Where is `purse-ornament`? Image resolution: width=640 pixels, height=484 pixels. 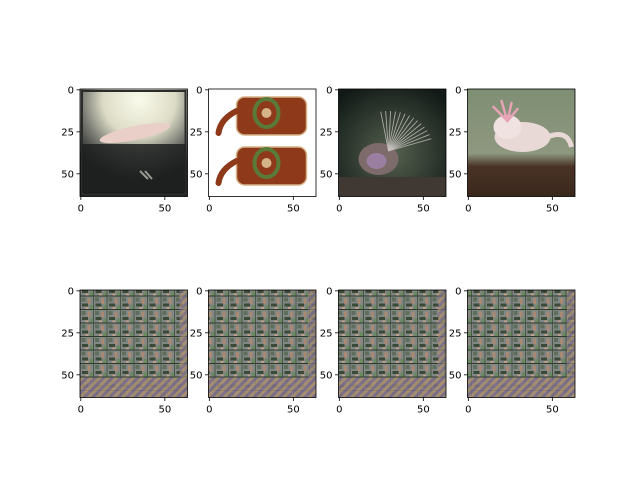
purse-ornament is located at coordinates (266, 163).